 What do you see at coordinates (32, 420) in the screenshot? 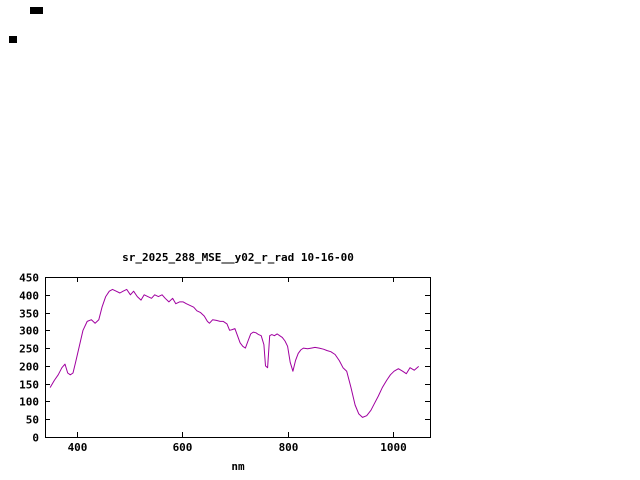
I see `y-tick-label: 50` at bounding box center [32, 420].